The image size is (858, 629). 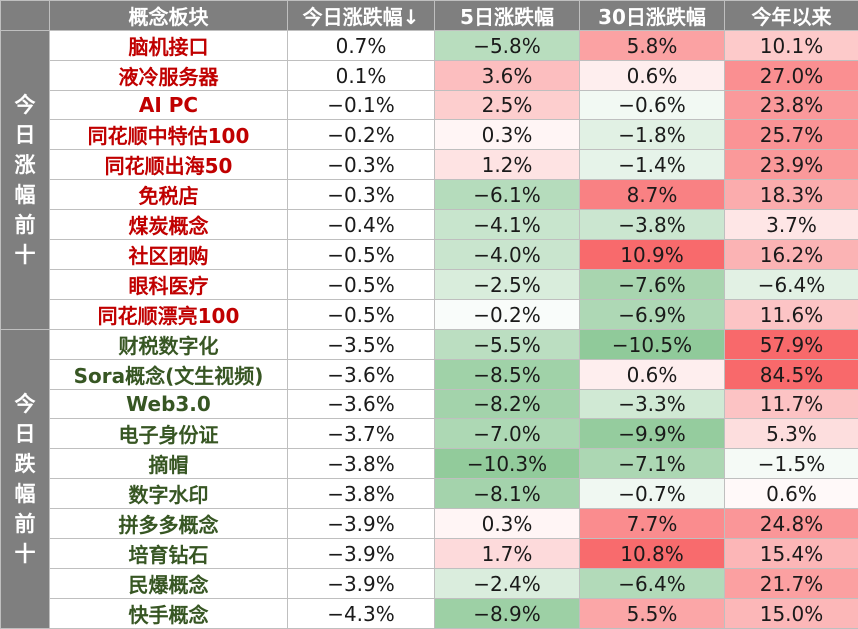 I want to click on concept-name-cell: 免税店, so click(x=169, y=195).